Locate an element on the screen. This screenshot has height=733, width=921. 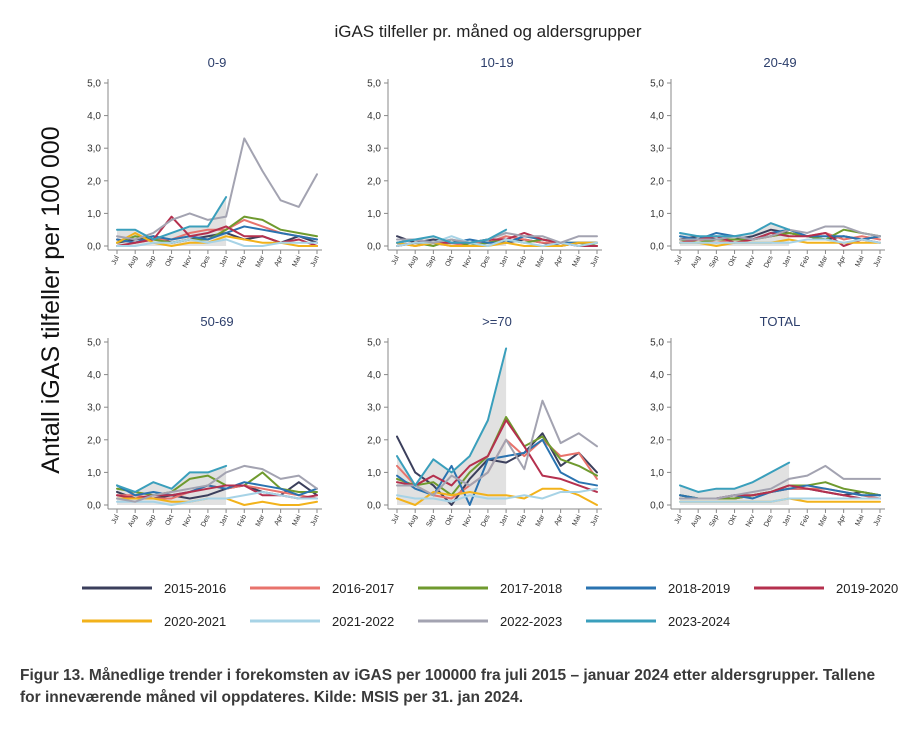
legend-item: 2022-2023 is located at coordinates (490, 621).